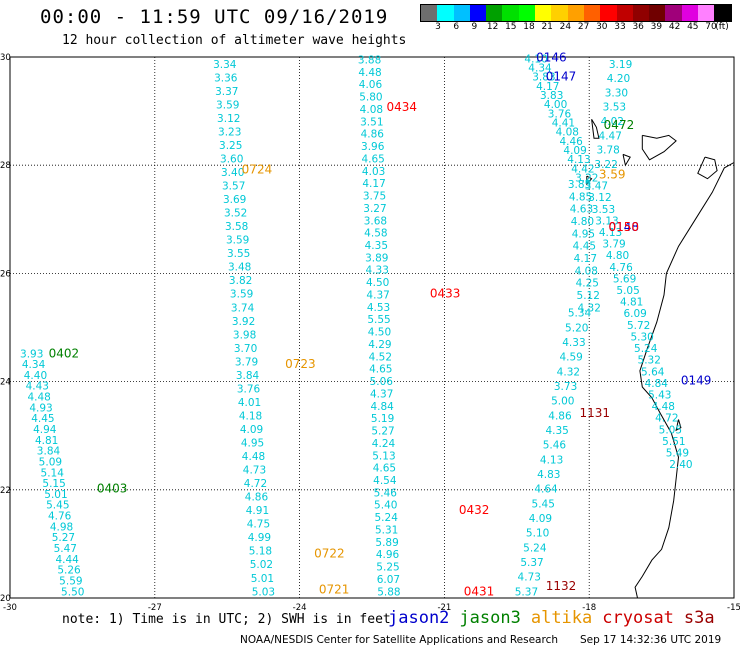  Describe the element at coordinates (376, 258) in the screenshot. I see `wave-height-value: 3.89` at that location.